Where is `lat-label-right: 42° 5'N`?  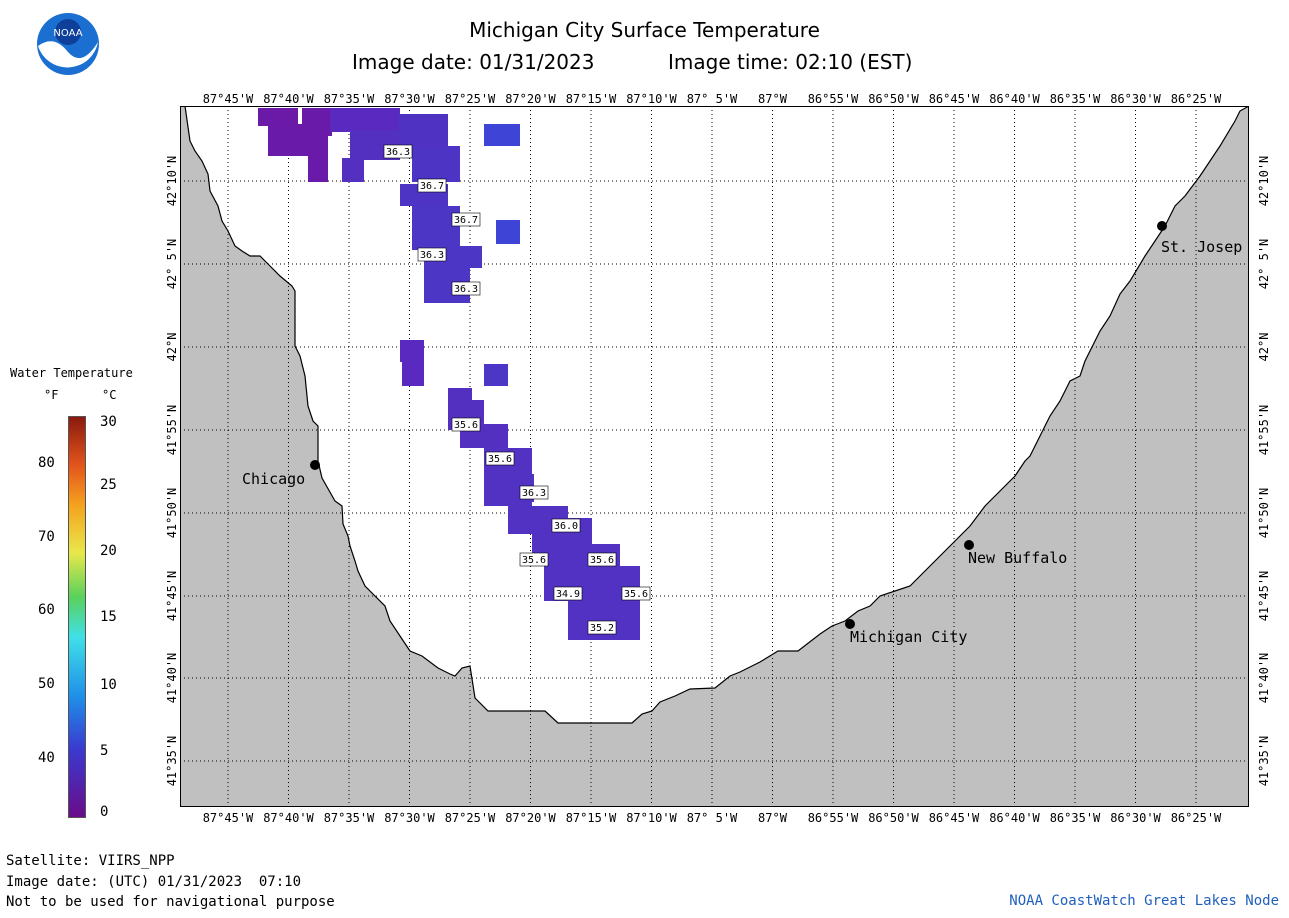 lat-label-right: 42° 5'N is located at coordinates (1264, 264).